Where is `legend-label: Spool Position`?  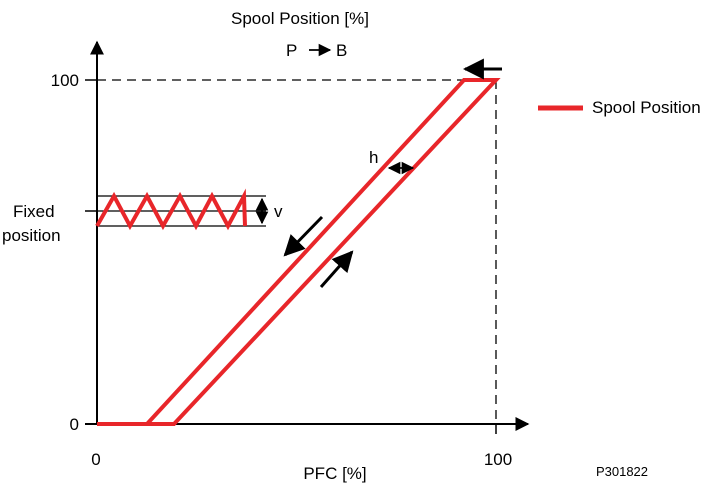
legend-label: Spool Position is located at coordinates (646, 107).